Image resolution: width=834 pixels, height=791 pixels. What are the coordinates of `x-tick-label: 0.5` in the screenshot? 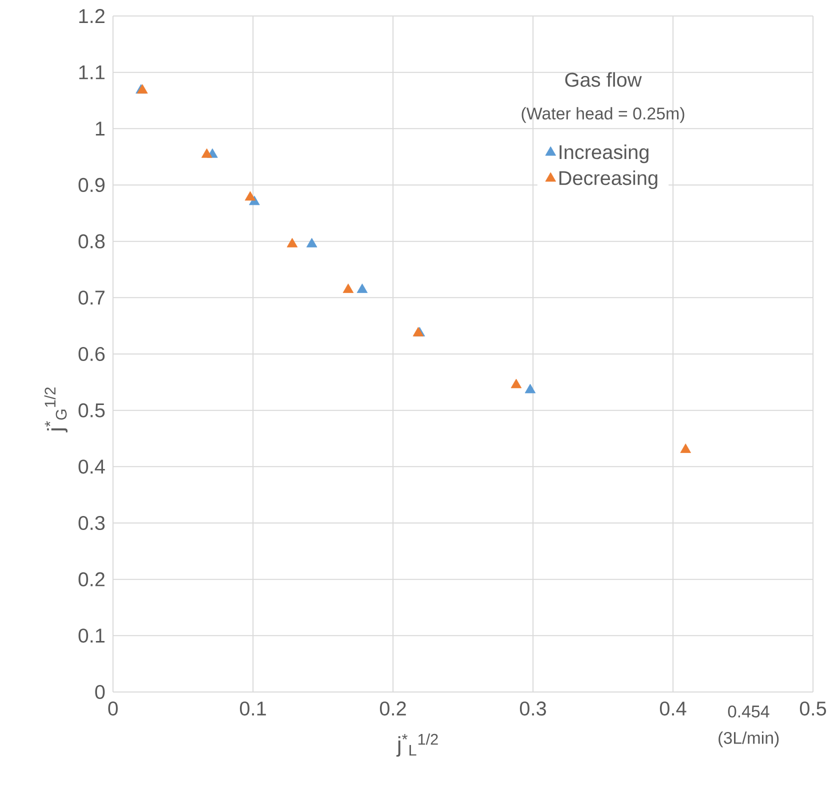 It's located at (813, 709).